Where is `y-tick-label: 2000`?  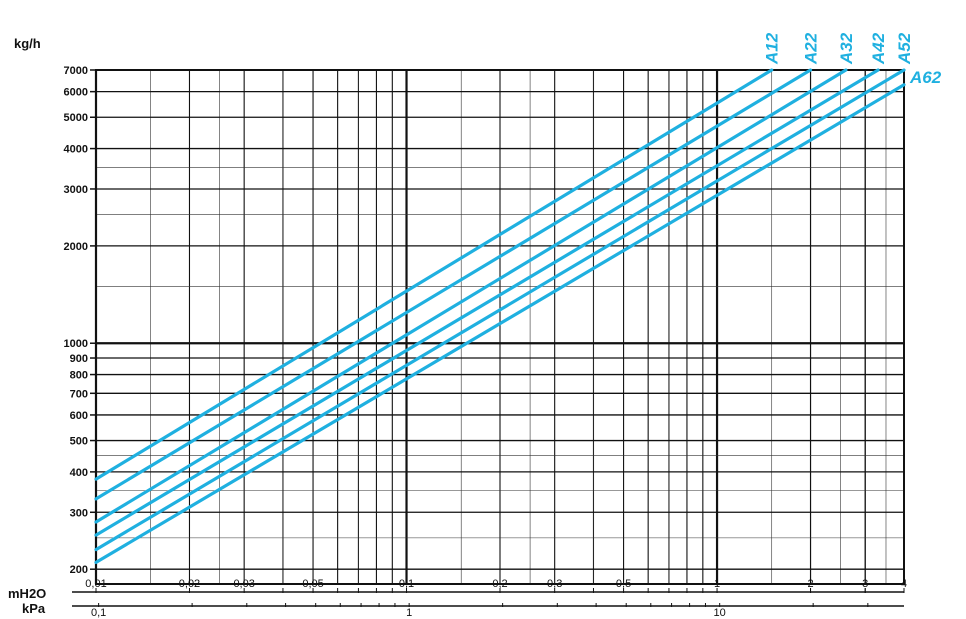
y-tick-label: 2000 is located at coordinates (76, 247).